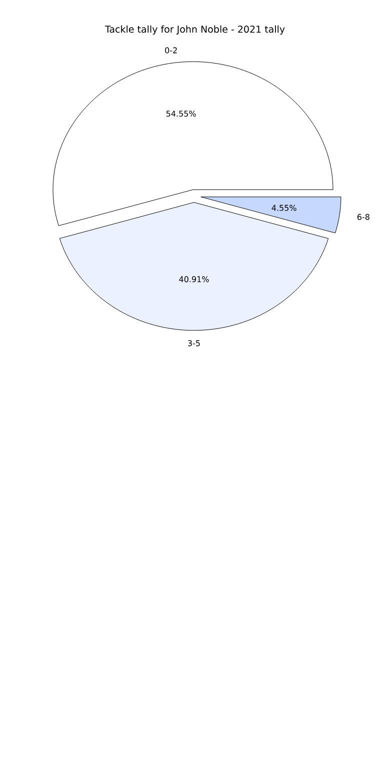 This screenshot has width=390, height=780. I want to click on data-label: 4.55%, so click(284, 207).